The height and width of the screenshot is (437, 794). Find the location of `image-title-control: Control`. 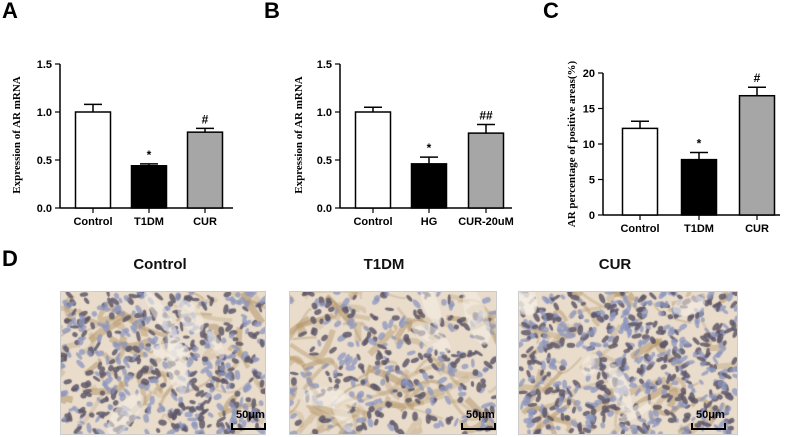

image-title-control: Control is located at coordinates (160, 264).